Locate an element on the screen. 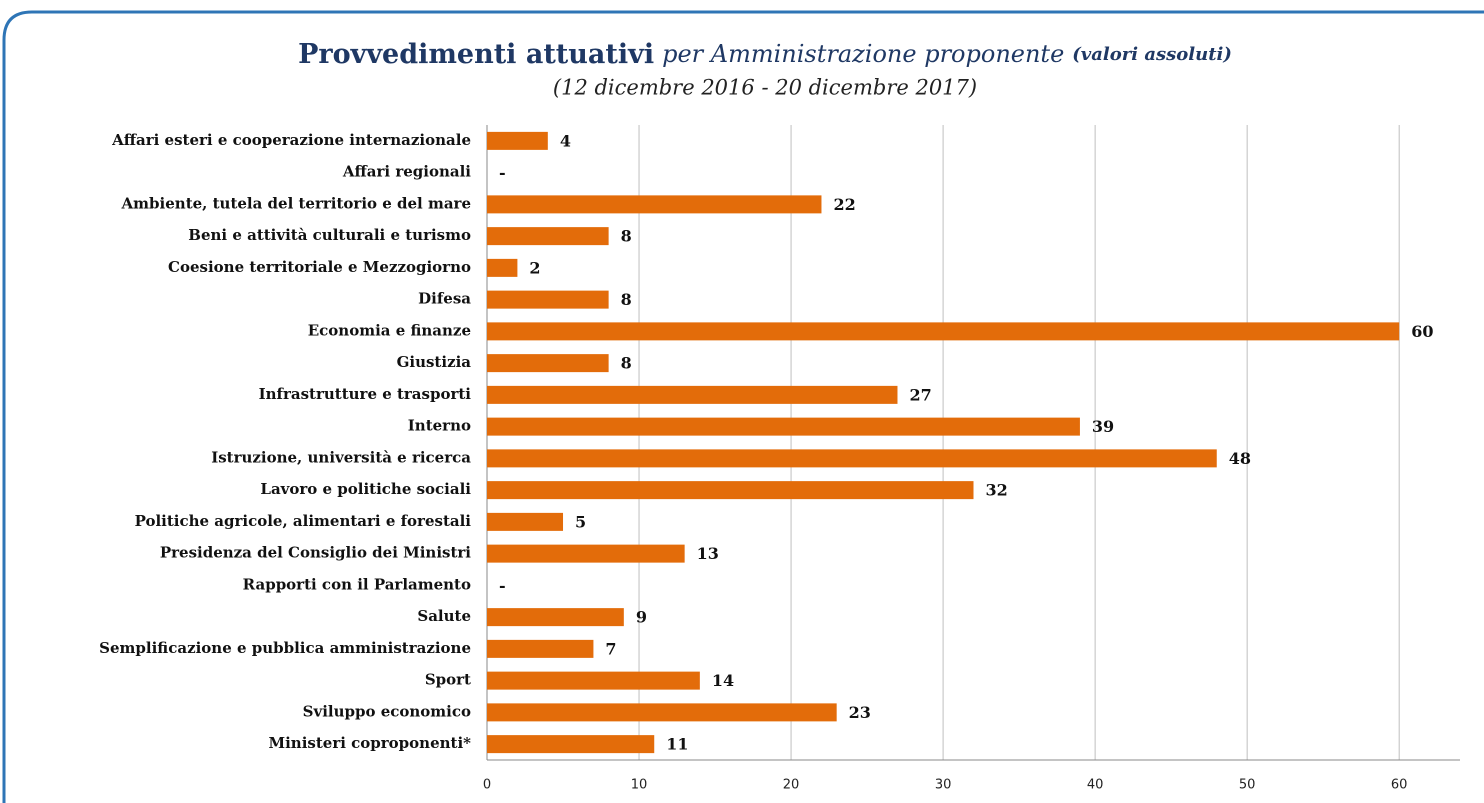 This screenshot has height=803, width=1484. data-label: 32 is located at coordinates (997, 490).